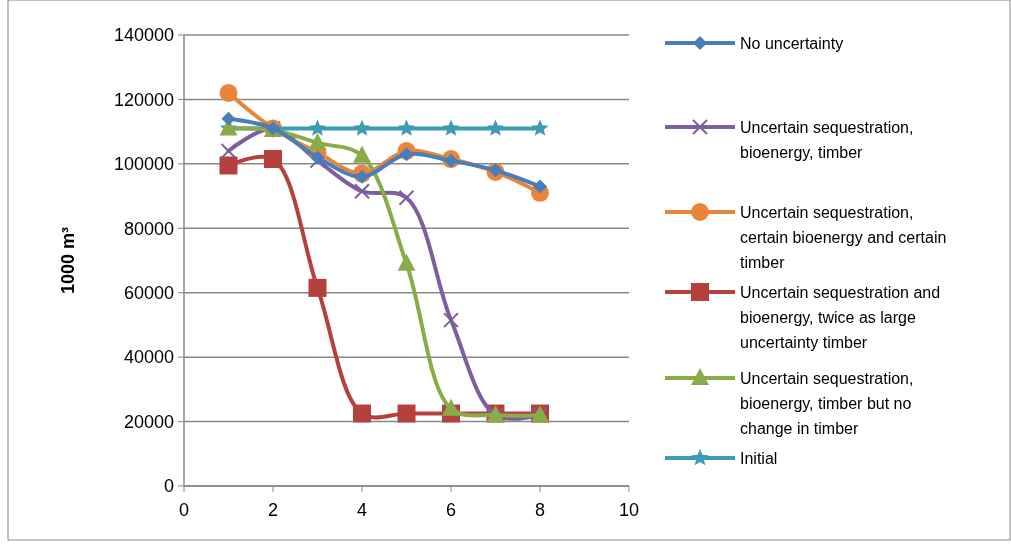 Image resolution: width=1011 pixels, height=548 pixels. I want to click on legend-label: Uncertain sequestration, certain bioenergy and certain timber, so click(843, 237).